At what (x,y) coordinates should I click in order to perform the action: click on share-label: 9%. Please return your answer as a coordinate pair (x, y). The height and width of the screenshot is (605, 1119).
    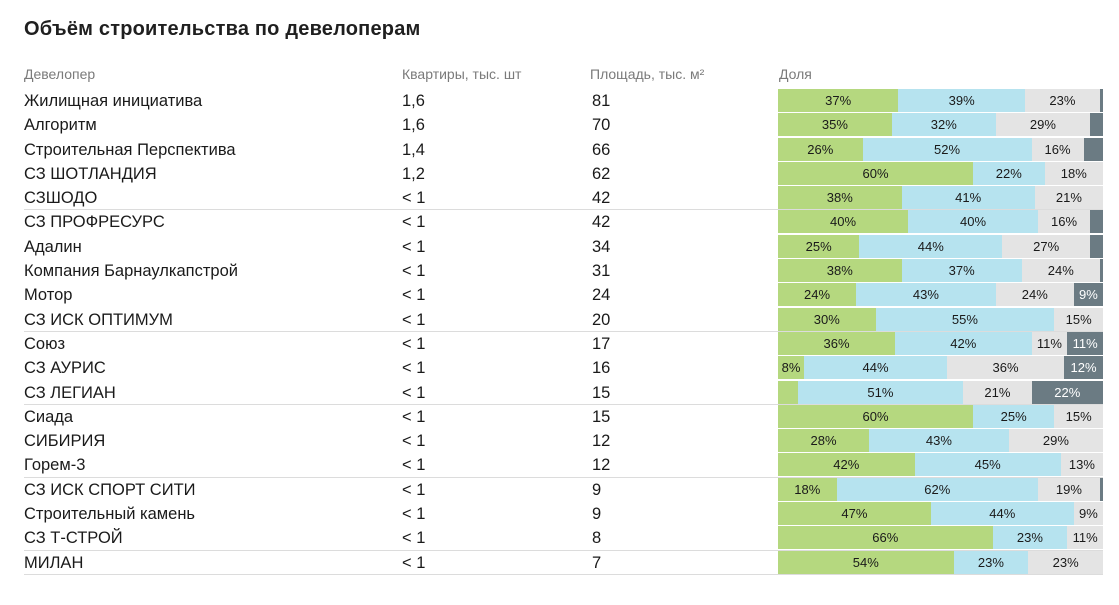
    Looking at the image, I should click on (1088, 295).